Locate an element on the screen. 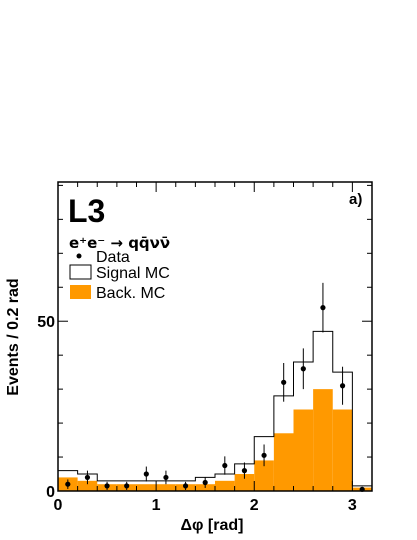  experiment-label: L3 is located at coordinates (86, 211).